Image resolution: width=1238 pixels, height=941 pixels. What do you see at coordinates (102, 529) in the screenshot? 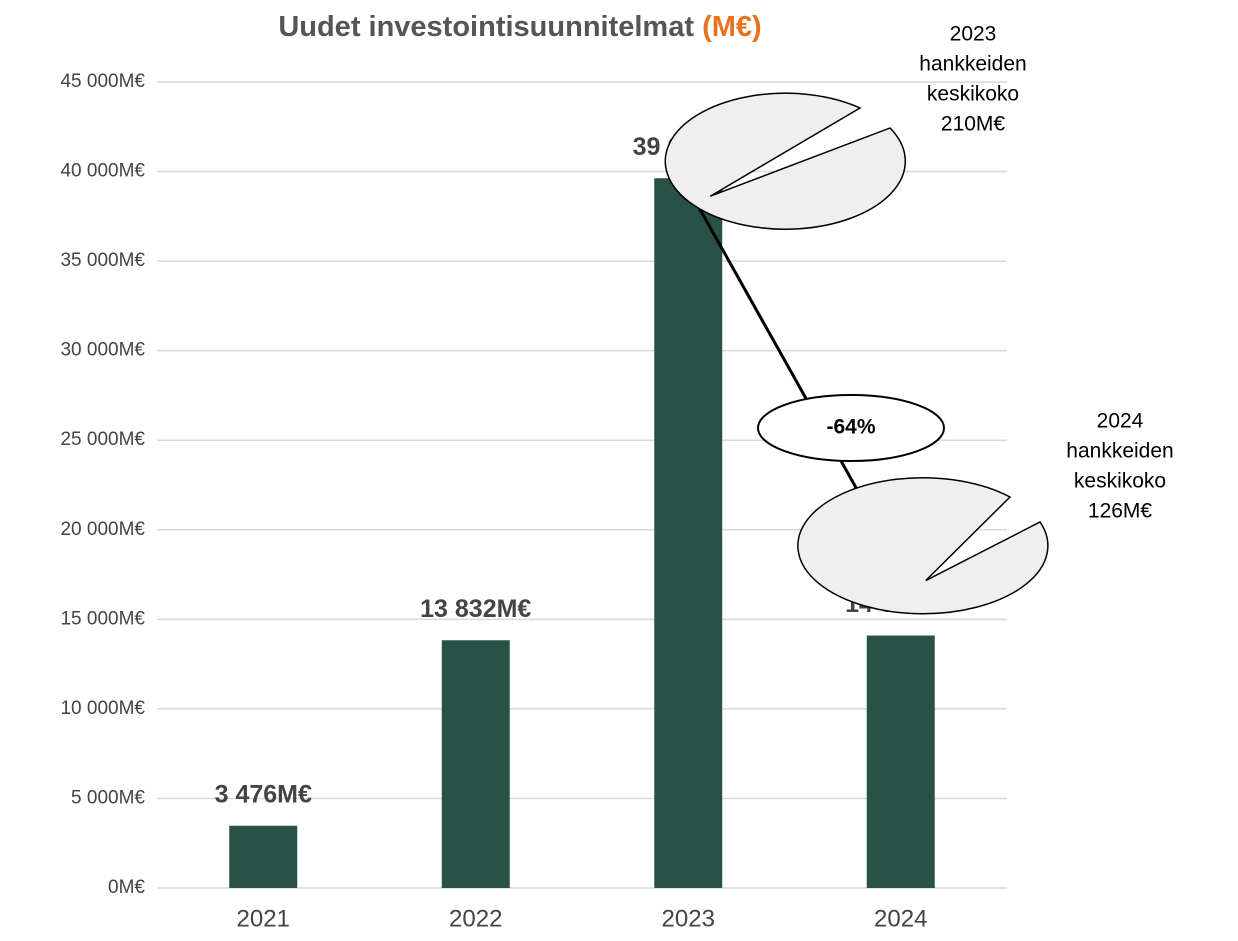
I see `y-tick-label: 20 000M€` at bounding box center [102, 529].